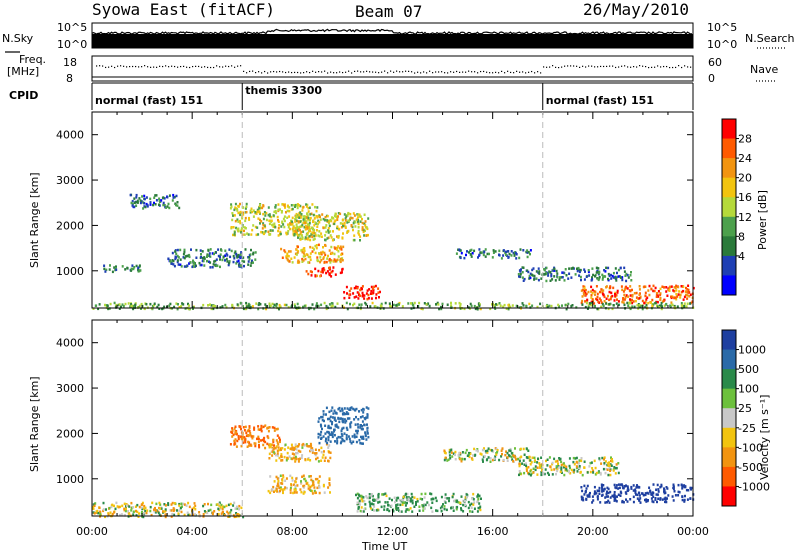 This screenshot has height=554, width=800. I want to click on nave-tick-bottom: 0, so click(711, 78).